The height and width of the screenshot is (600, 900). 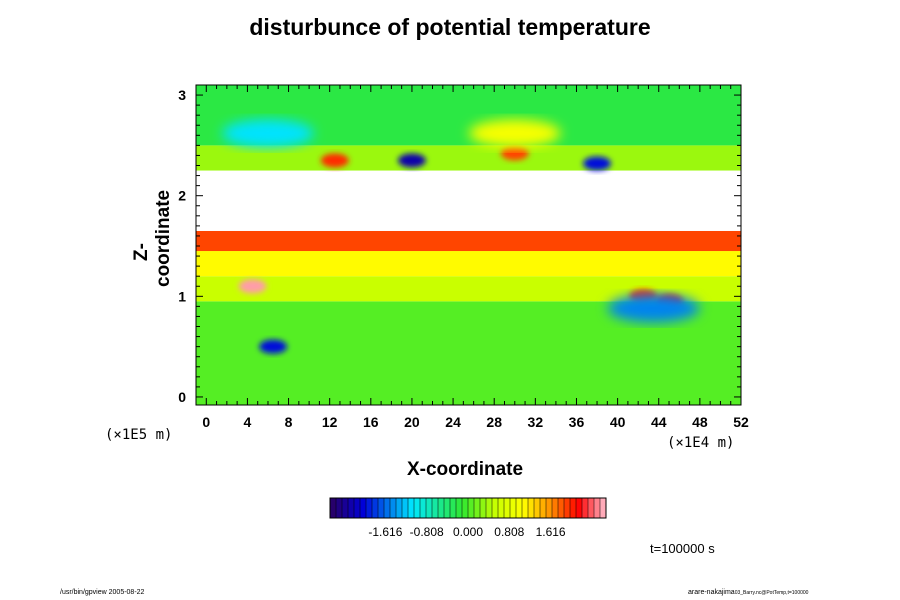 What do you see at coordinates (139, 435) in the screenshot?
I see `z-multiplier-label: (×1E5 m)` at bounding box center [139, 435].